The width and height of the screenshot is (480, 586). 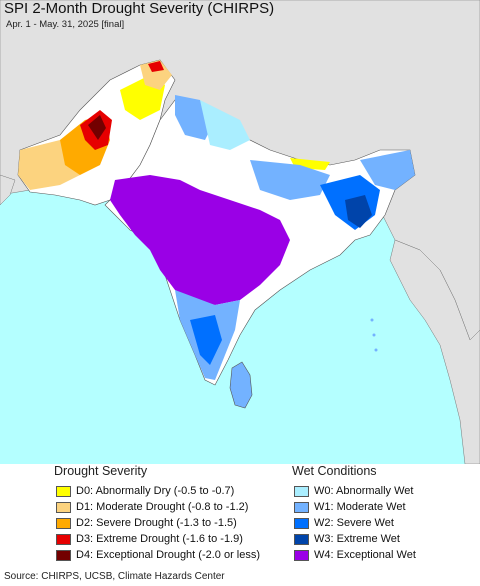 What do you see at coordinates (357, 539) in the screenshot?
I see `legend-label-w3: W3: Extreme Wet` at bounding box center [357, 539].